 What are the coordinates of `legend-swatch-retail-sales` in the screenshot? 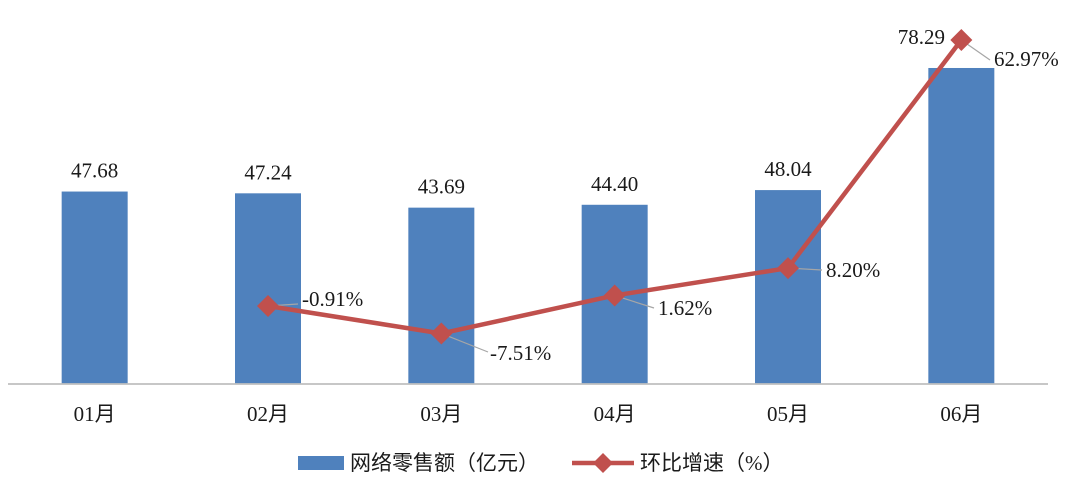 It's located at (321, 463).